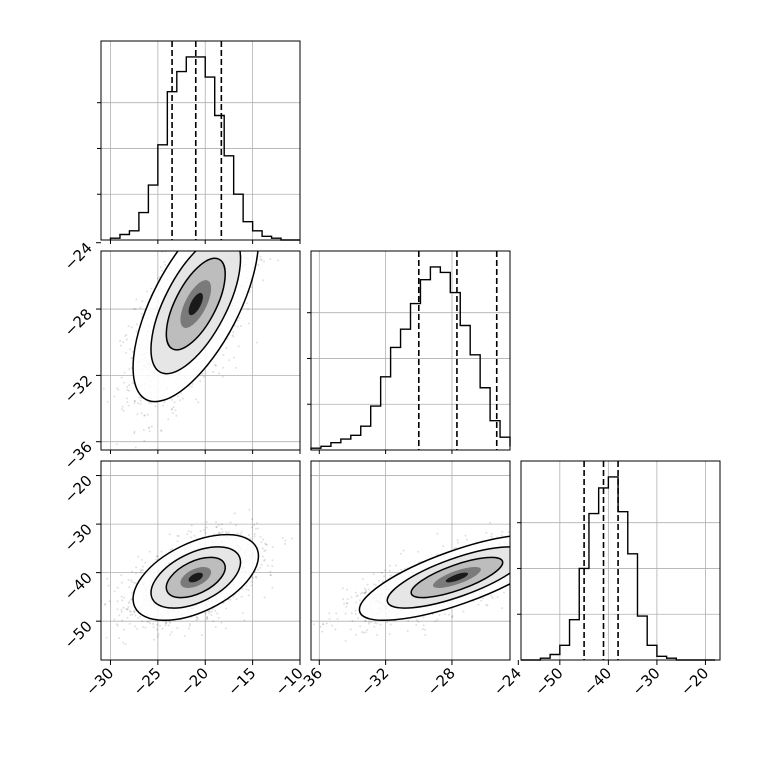 The height and width of the screenshot is (760, 760). I want to click on density-panel-p0-p2, so click(199, 560).